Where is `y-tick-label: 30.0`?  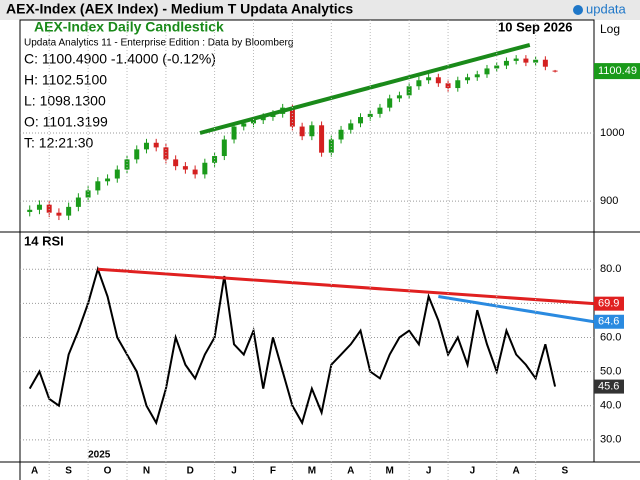
y-tick-label: 30.0 is located at coordinates (610, 440).